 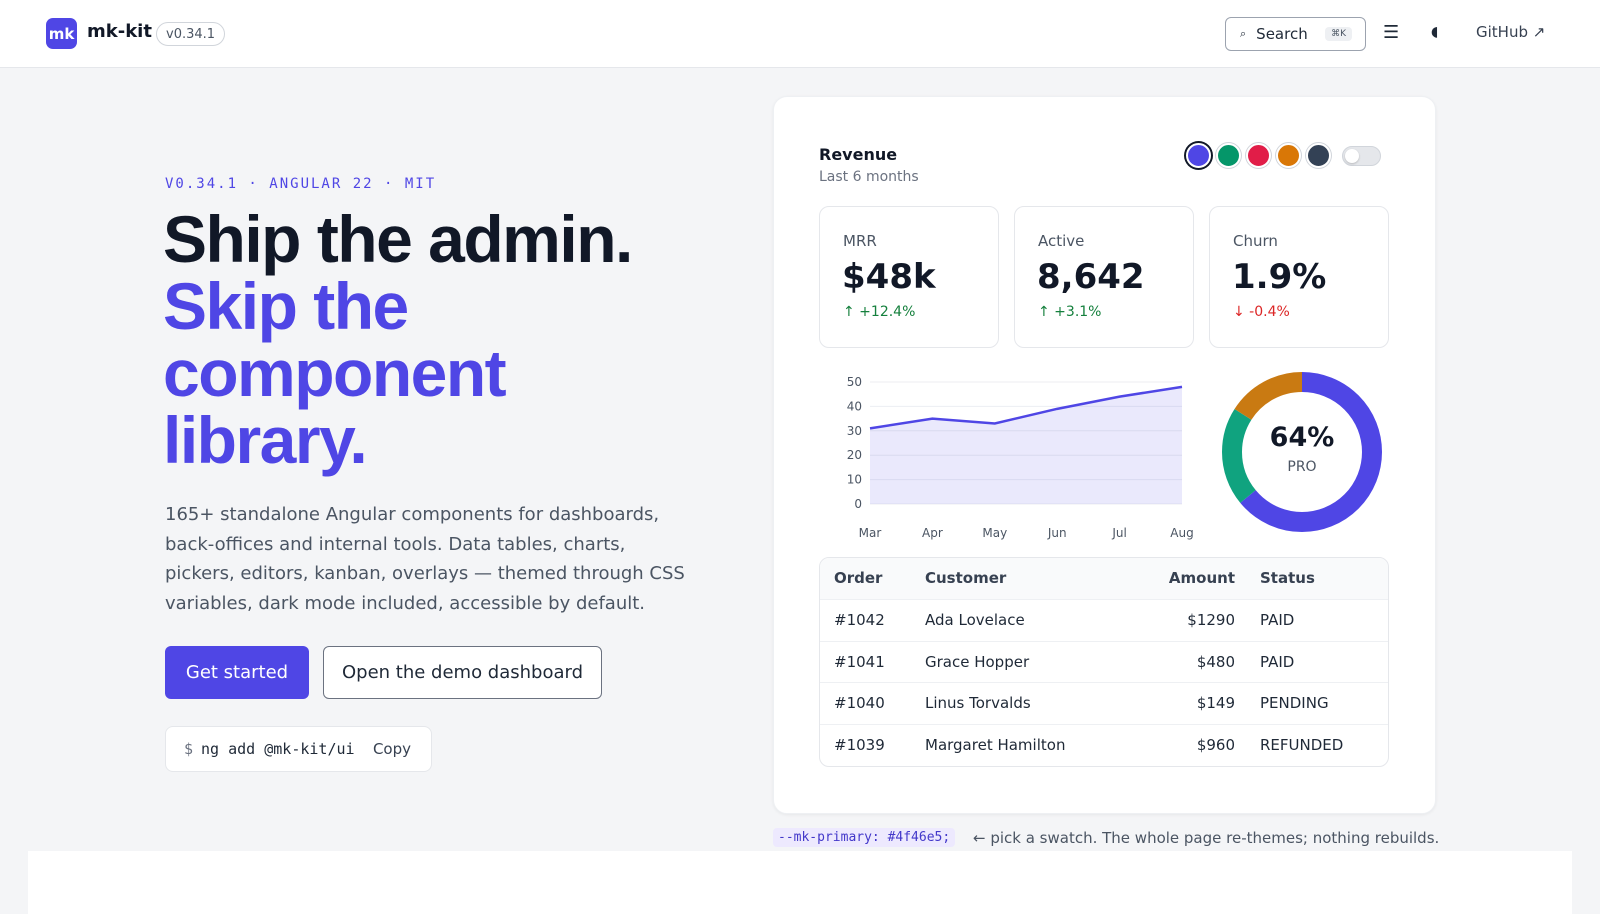 What do you see at coordinates (978, 703) in the screenshot?
I see `customer-name: Linus Torvalds` at bounding box center [978, 703].